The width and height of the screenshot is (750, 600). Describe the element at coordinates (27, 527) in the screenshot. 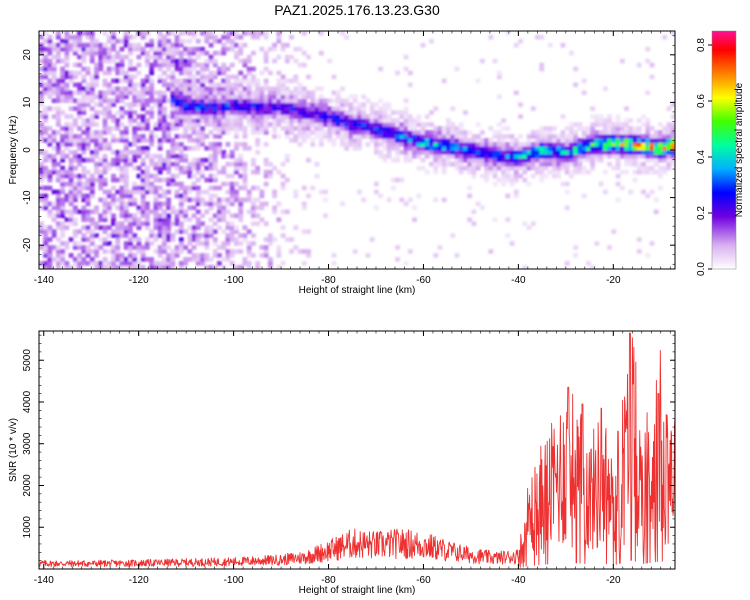

I see `snr-y-tick-label: 1000` at that location.